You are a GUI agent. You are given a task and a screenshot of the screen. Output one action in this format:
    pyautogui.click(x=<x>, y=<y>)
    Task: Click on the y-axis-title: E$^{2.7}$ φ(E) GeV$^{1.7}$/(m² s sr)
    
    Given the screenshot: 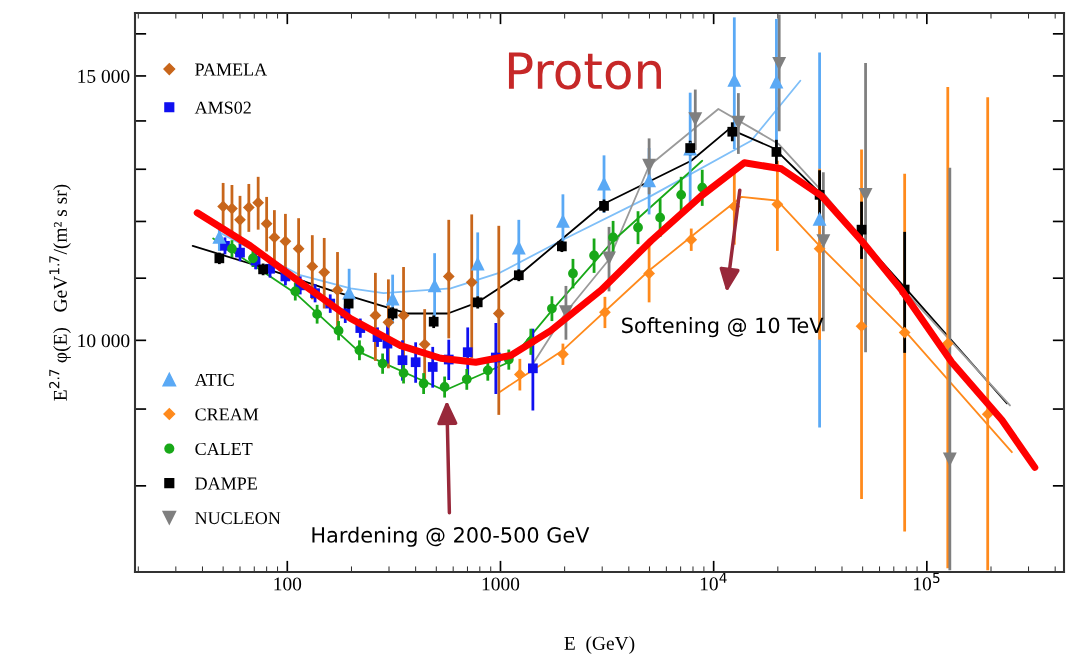 What is the action you would take?
    pyautogui.click(x=60, y=292)
    